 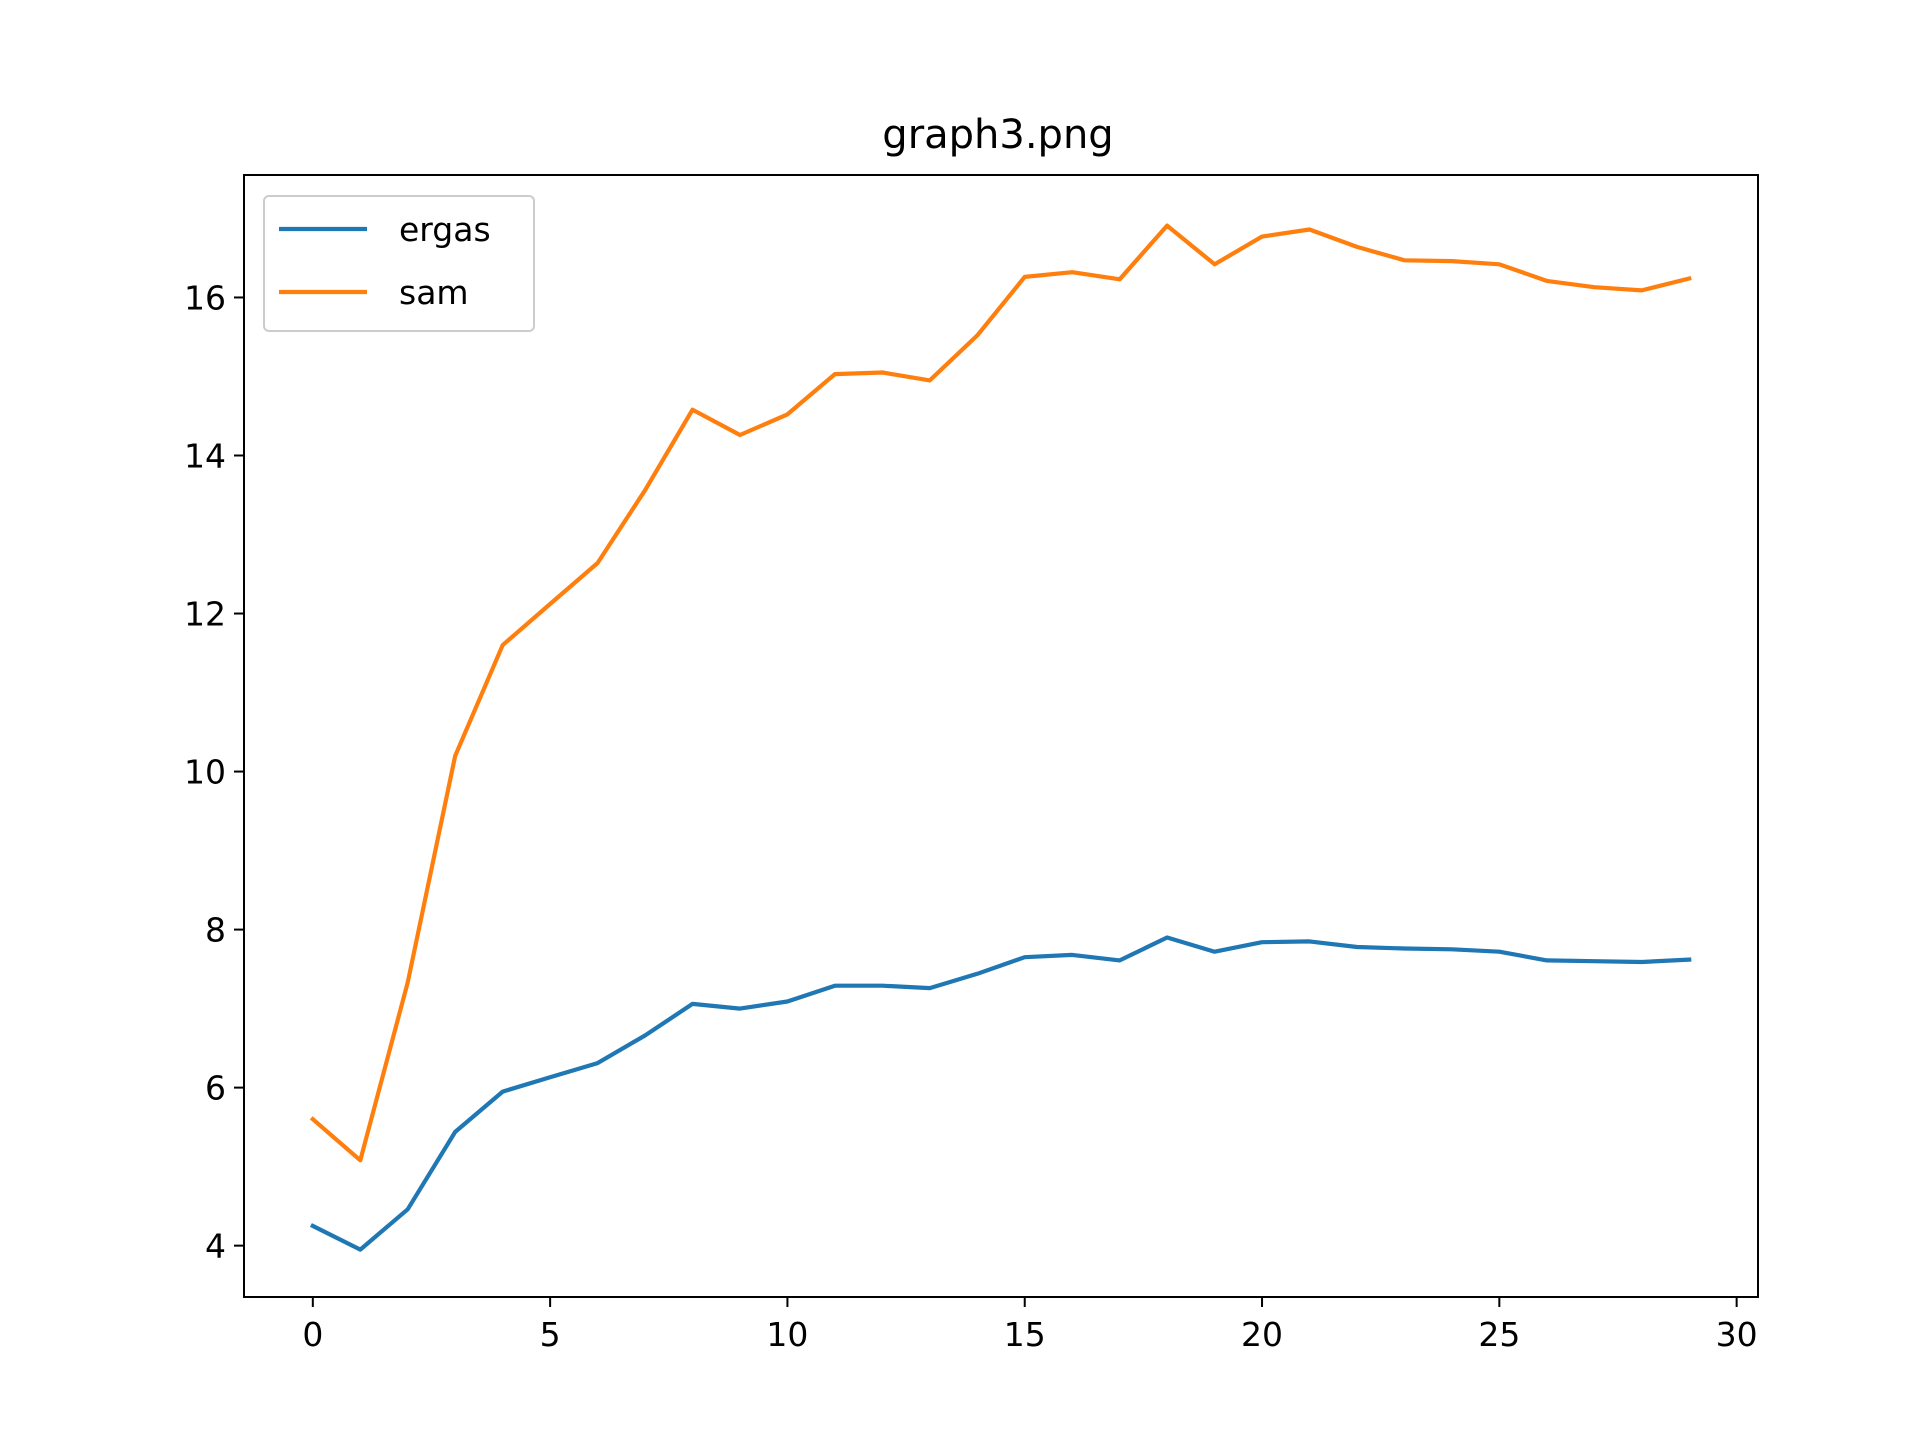 What do you see at coordinates (205, 772) in the screenshot?
I see `y-tick-label: 10` at bounding box center [205, 772].